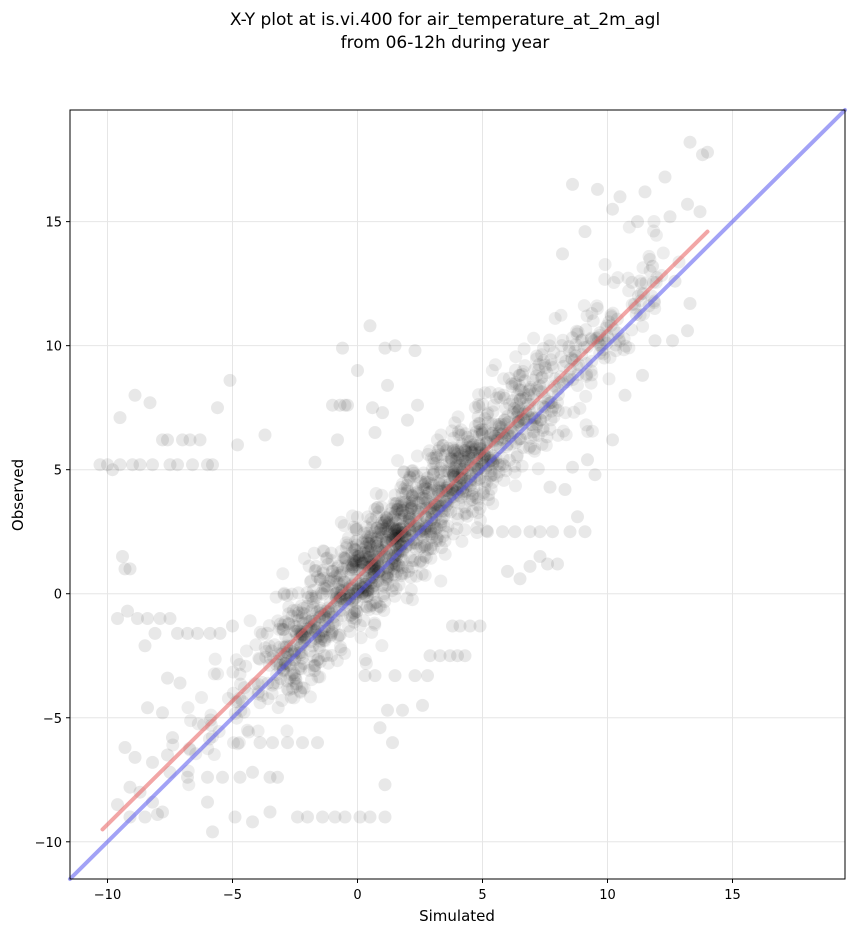  Describe the element at coordinates (107, 895) in the screenshot. I see `x-tick-label: −10` at that location.